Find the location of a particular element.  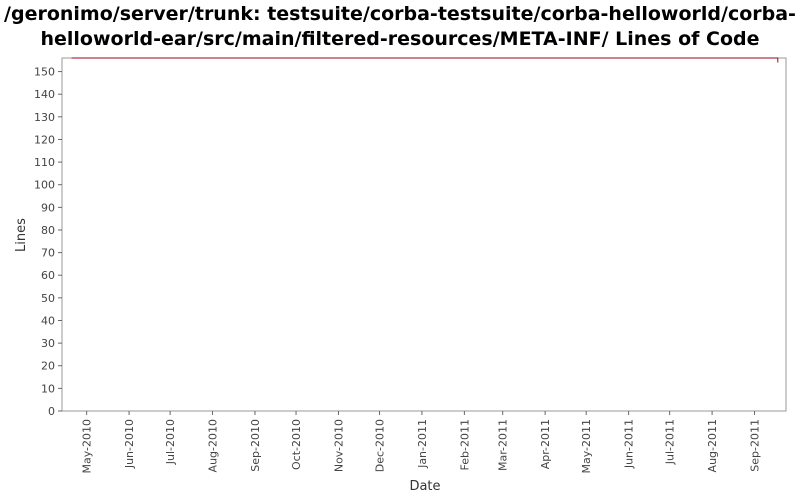

y-tick-label: 70 is located at coordinates (48, 253).